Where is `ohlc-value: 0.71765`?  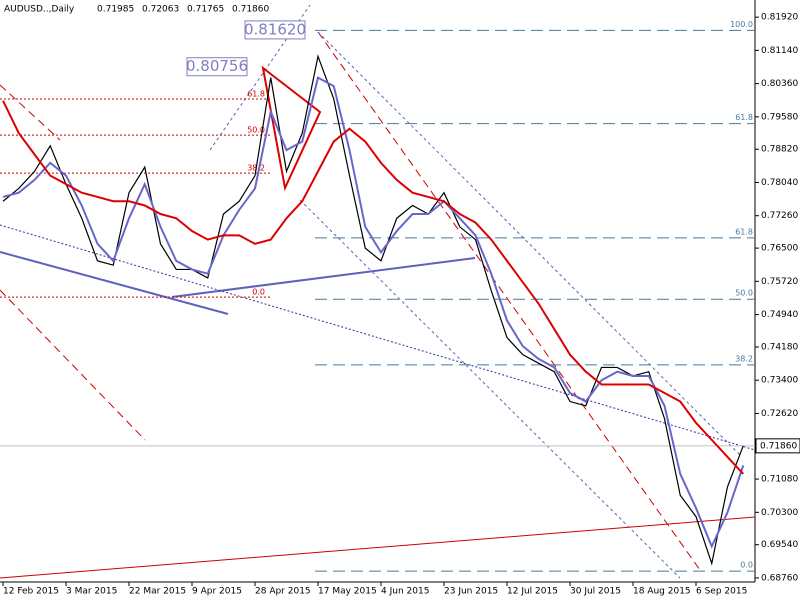 ohlc-value: 0.71765 is located at coordinates (205, 10).